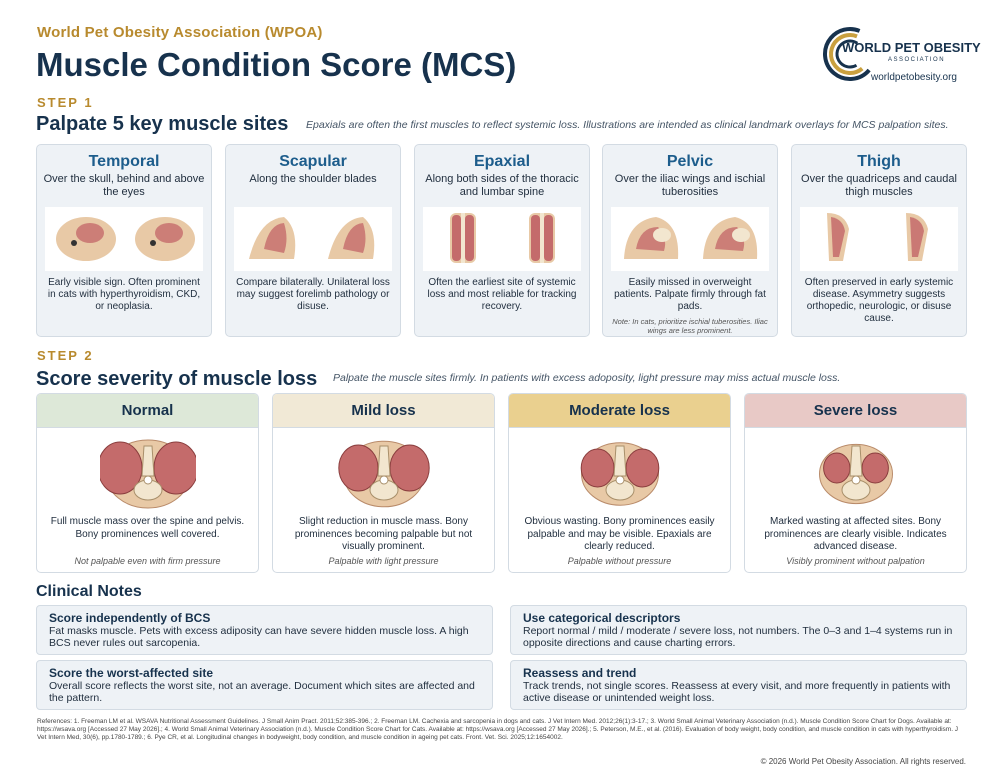 The image size is (1000, 773). I want to click on severity-title: Mild loss, so click(383, 411).